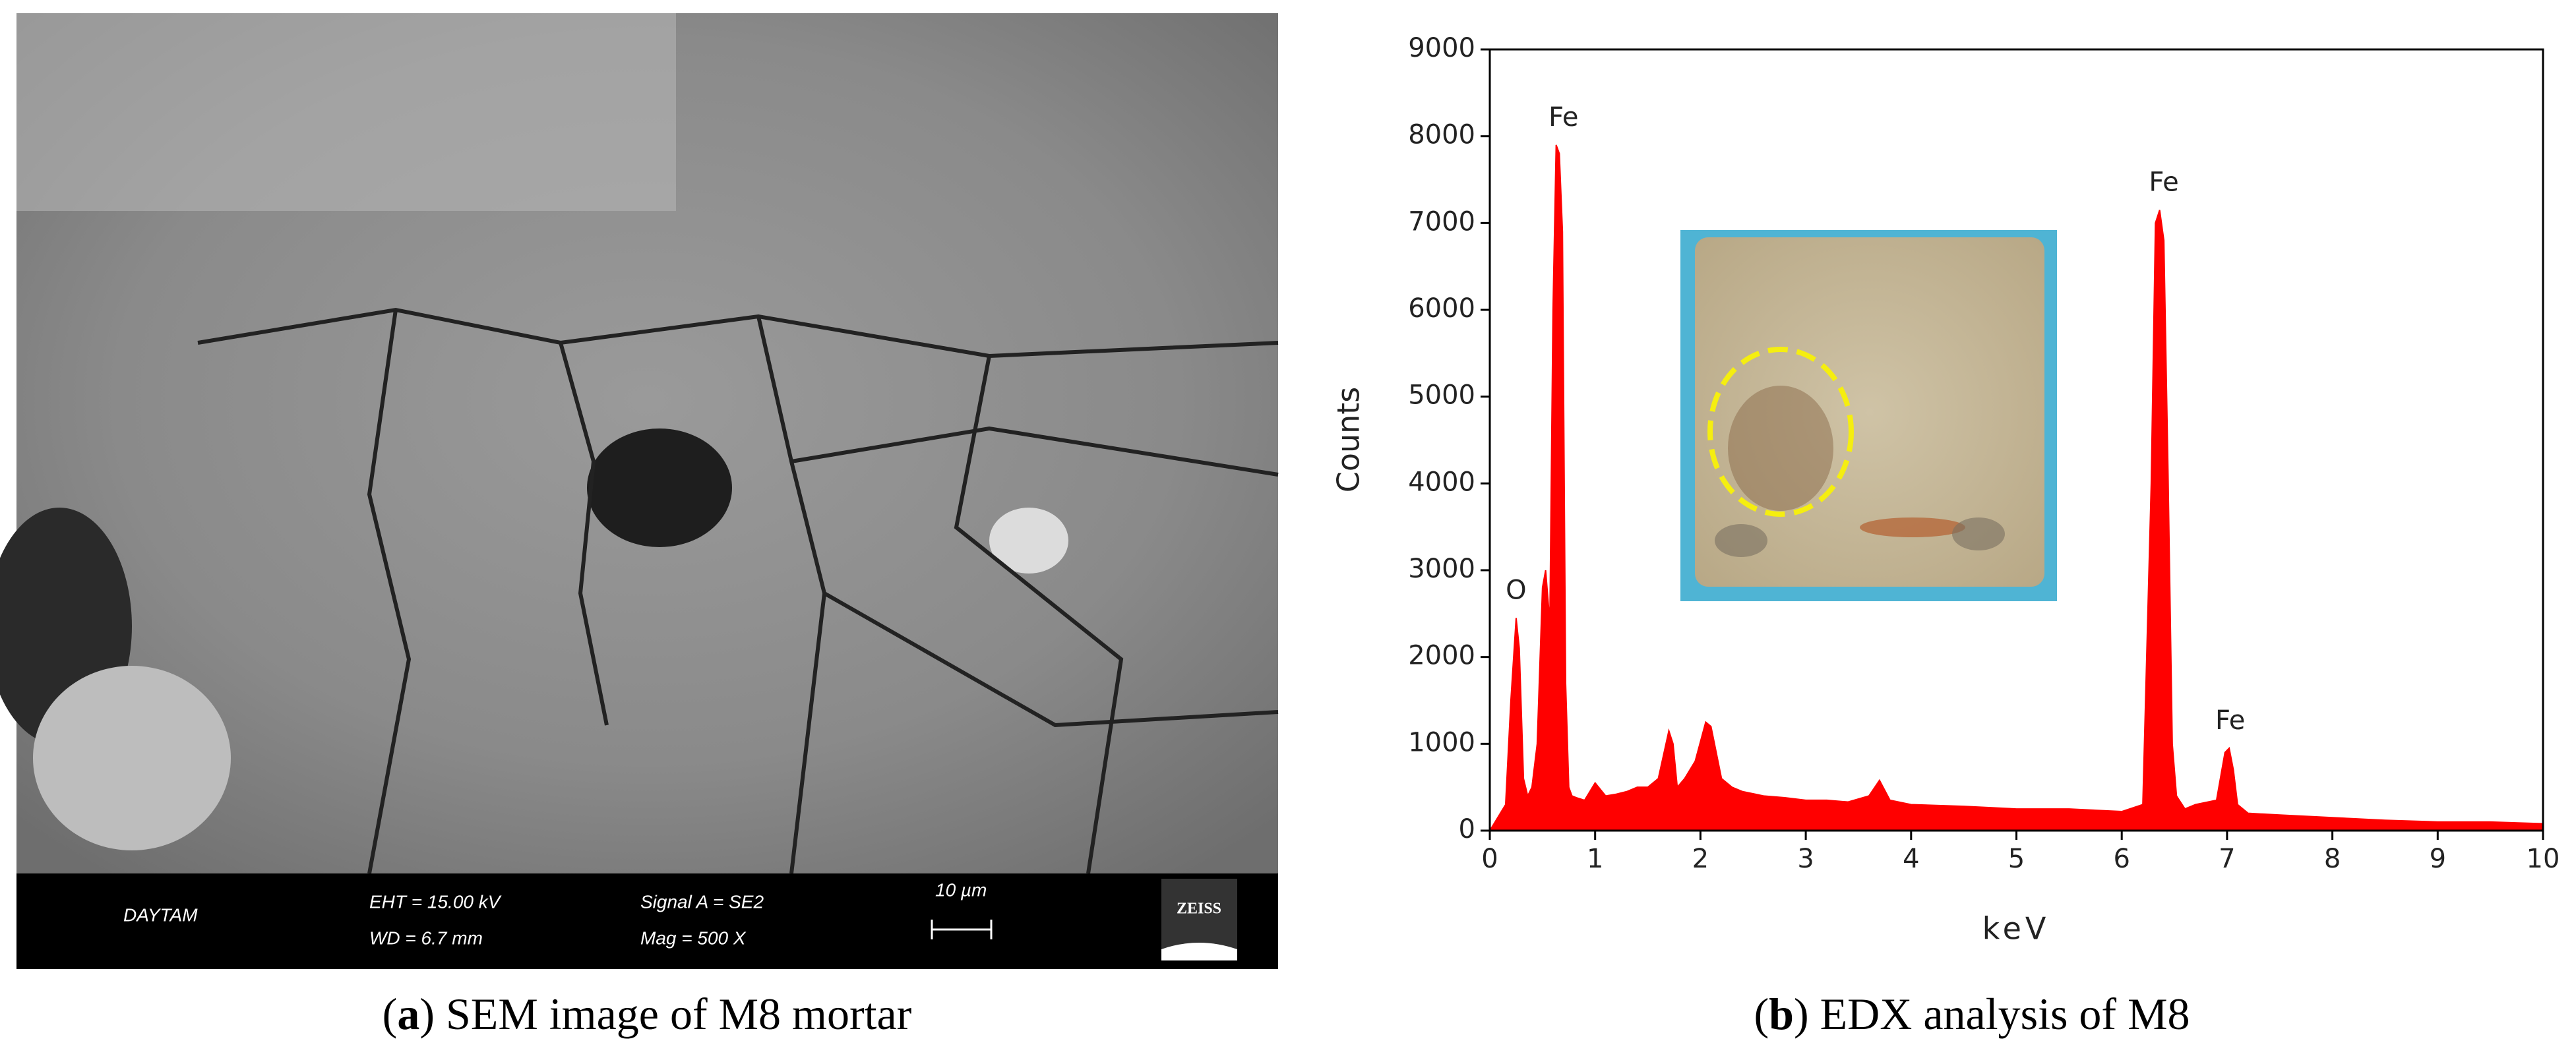  What do you see at coordinates (1199, 909) in the screenshot?
I see `sem-logo: ZEISS` at bounding box center [1199, 909].